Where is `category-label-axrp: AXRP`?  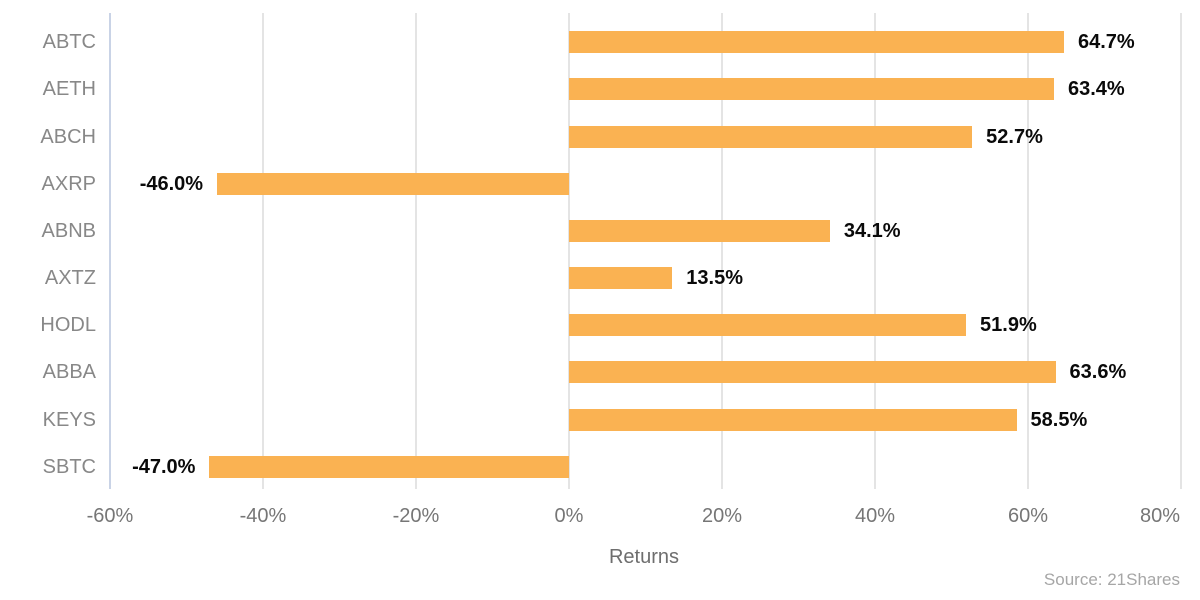
category-label-axrp: AXRP is located at coordinates (68, 183).